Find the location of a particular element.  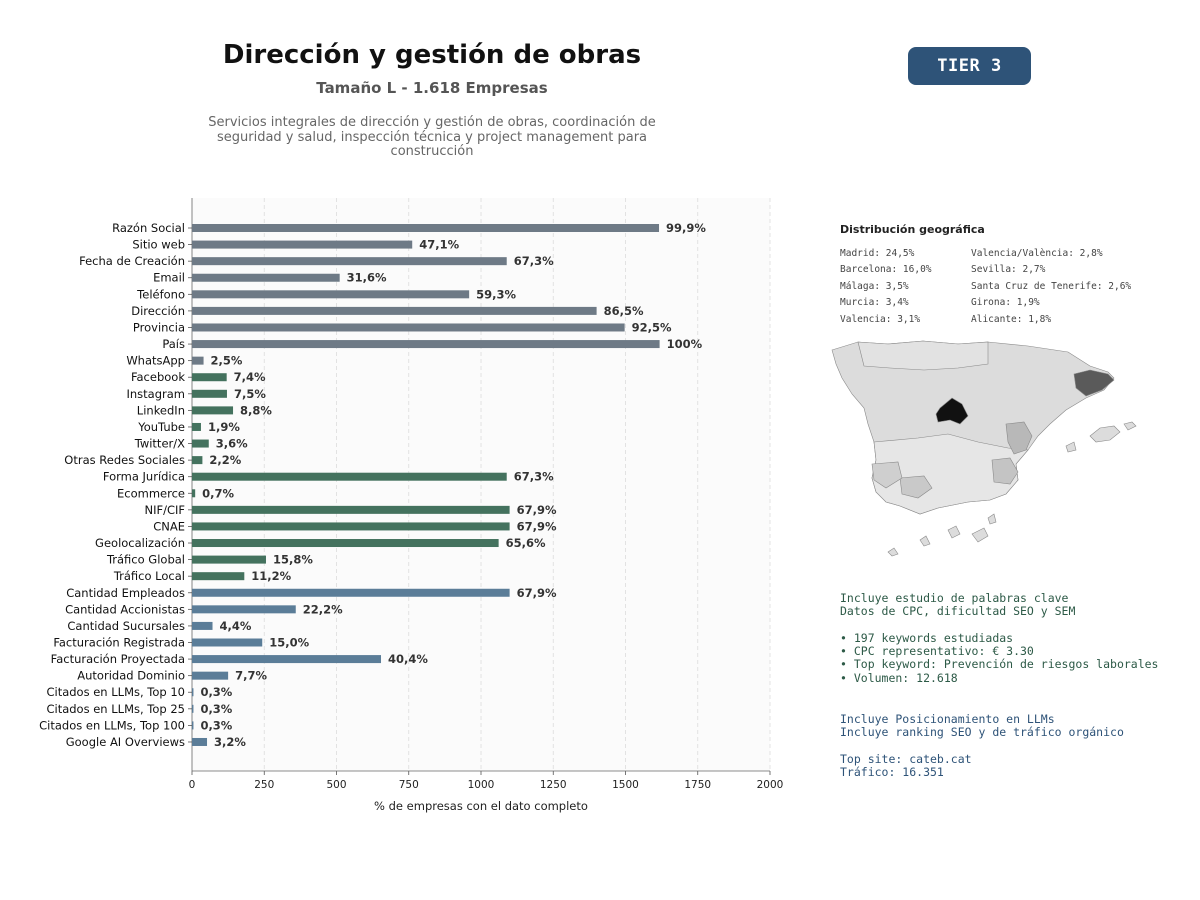

data-label: 15,8% is located at coordinates (293, 560).